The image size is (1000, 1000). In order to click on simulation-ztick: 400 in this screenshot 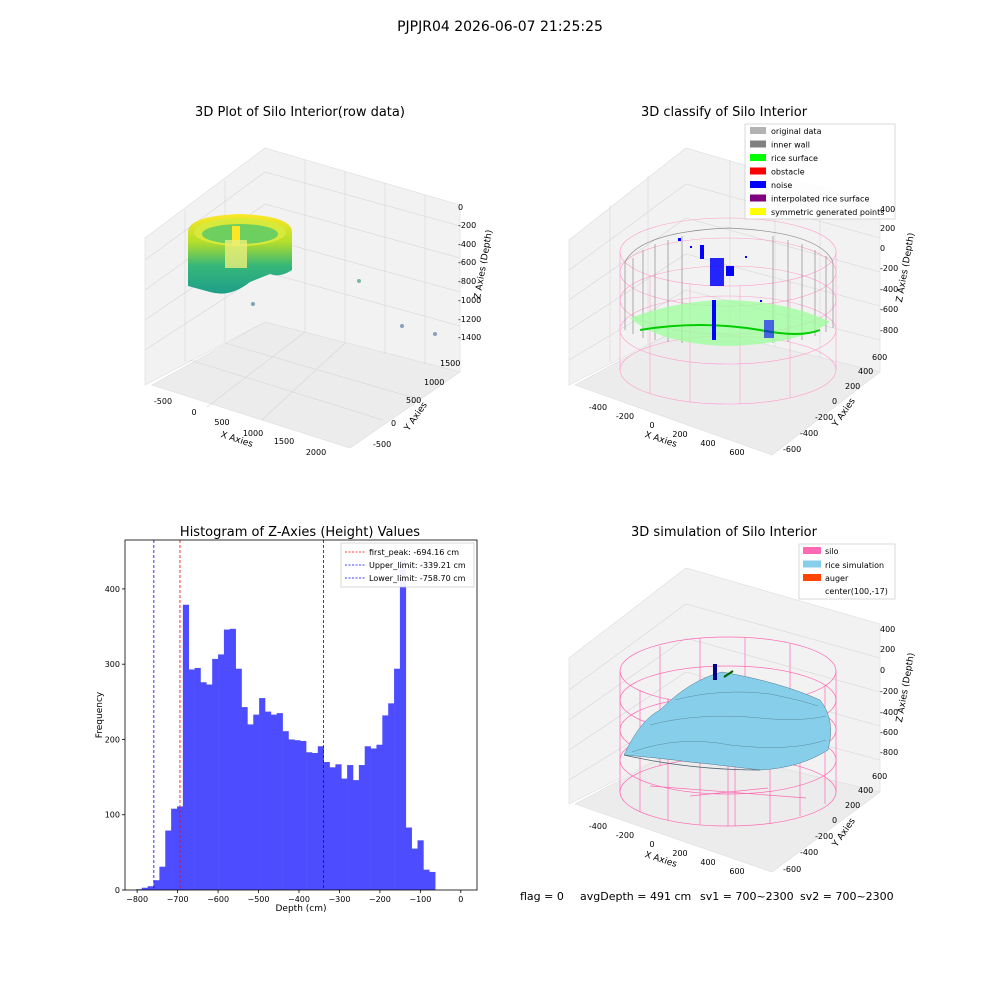, I will do `click(887, 629)`.